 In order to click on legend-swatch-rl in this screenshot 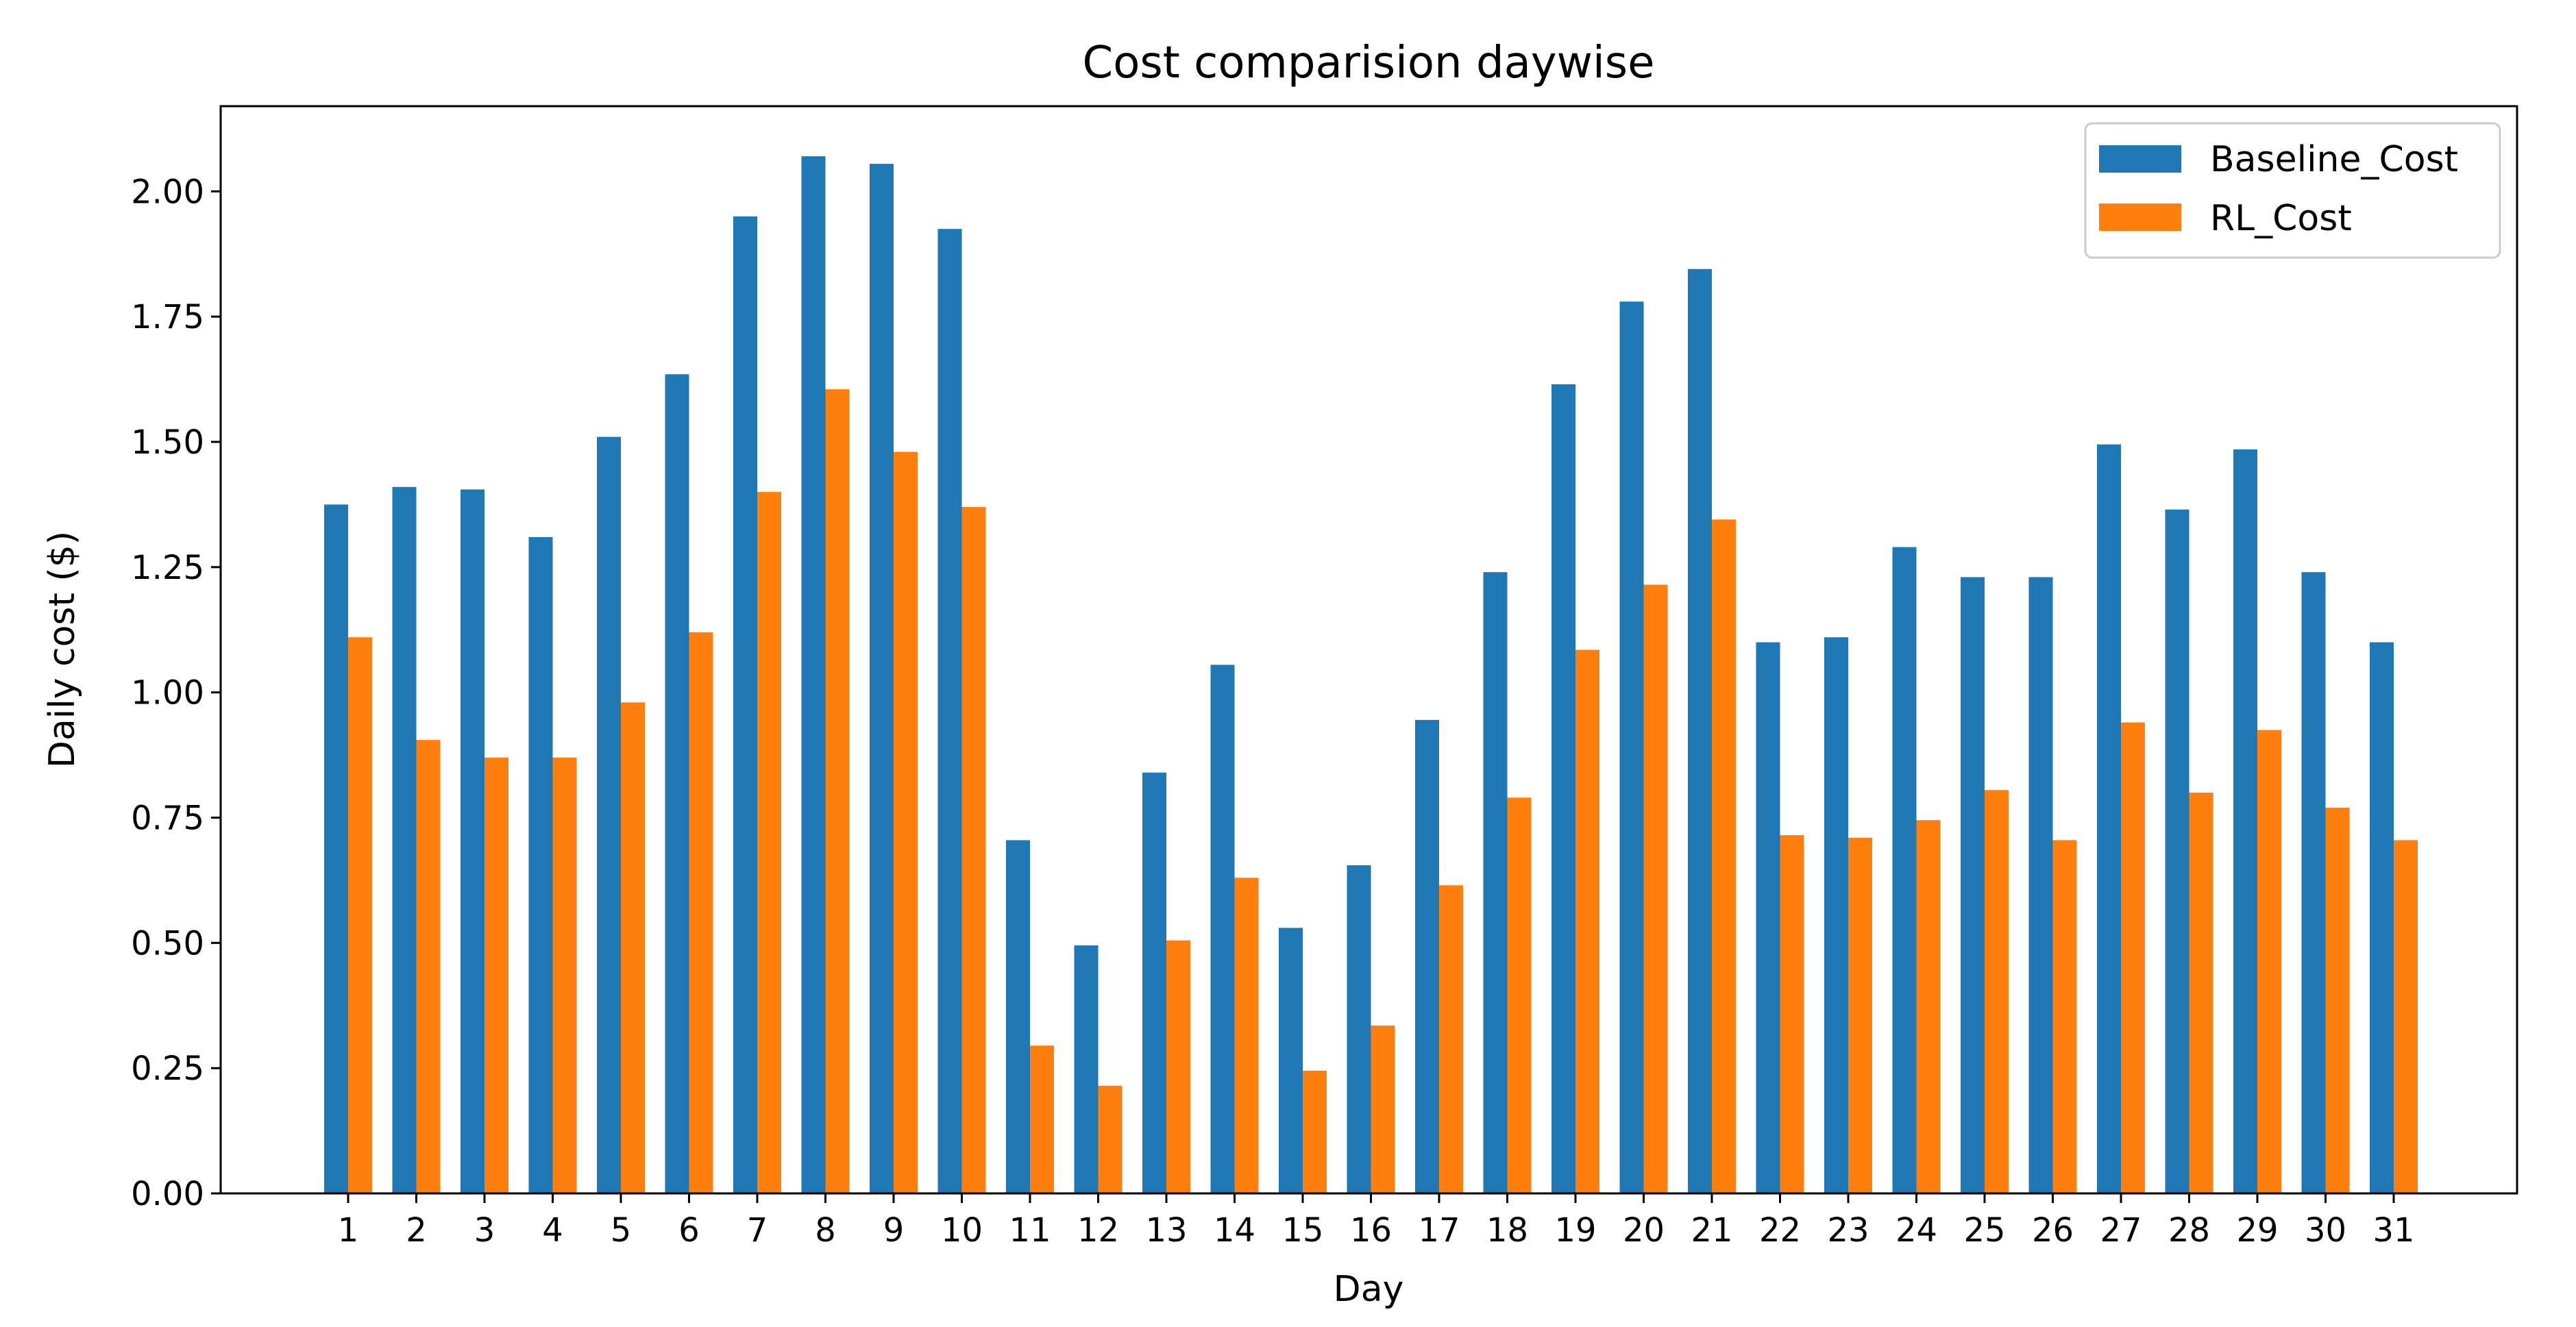, I will do `click(2140, 217)`.